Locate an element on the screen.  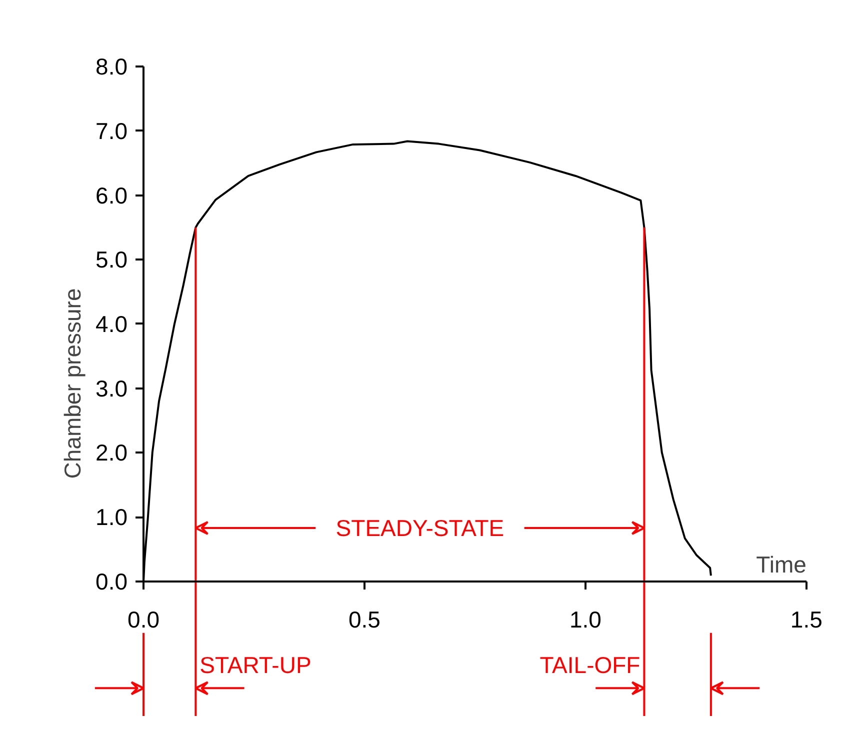
y-tick-label: 6.0 is located at coordinates (112, 195).